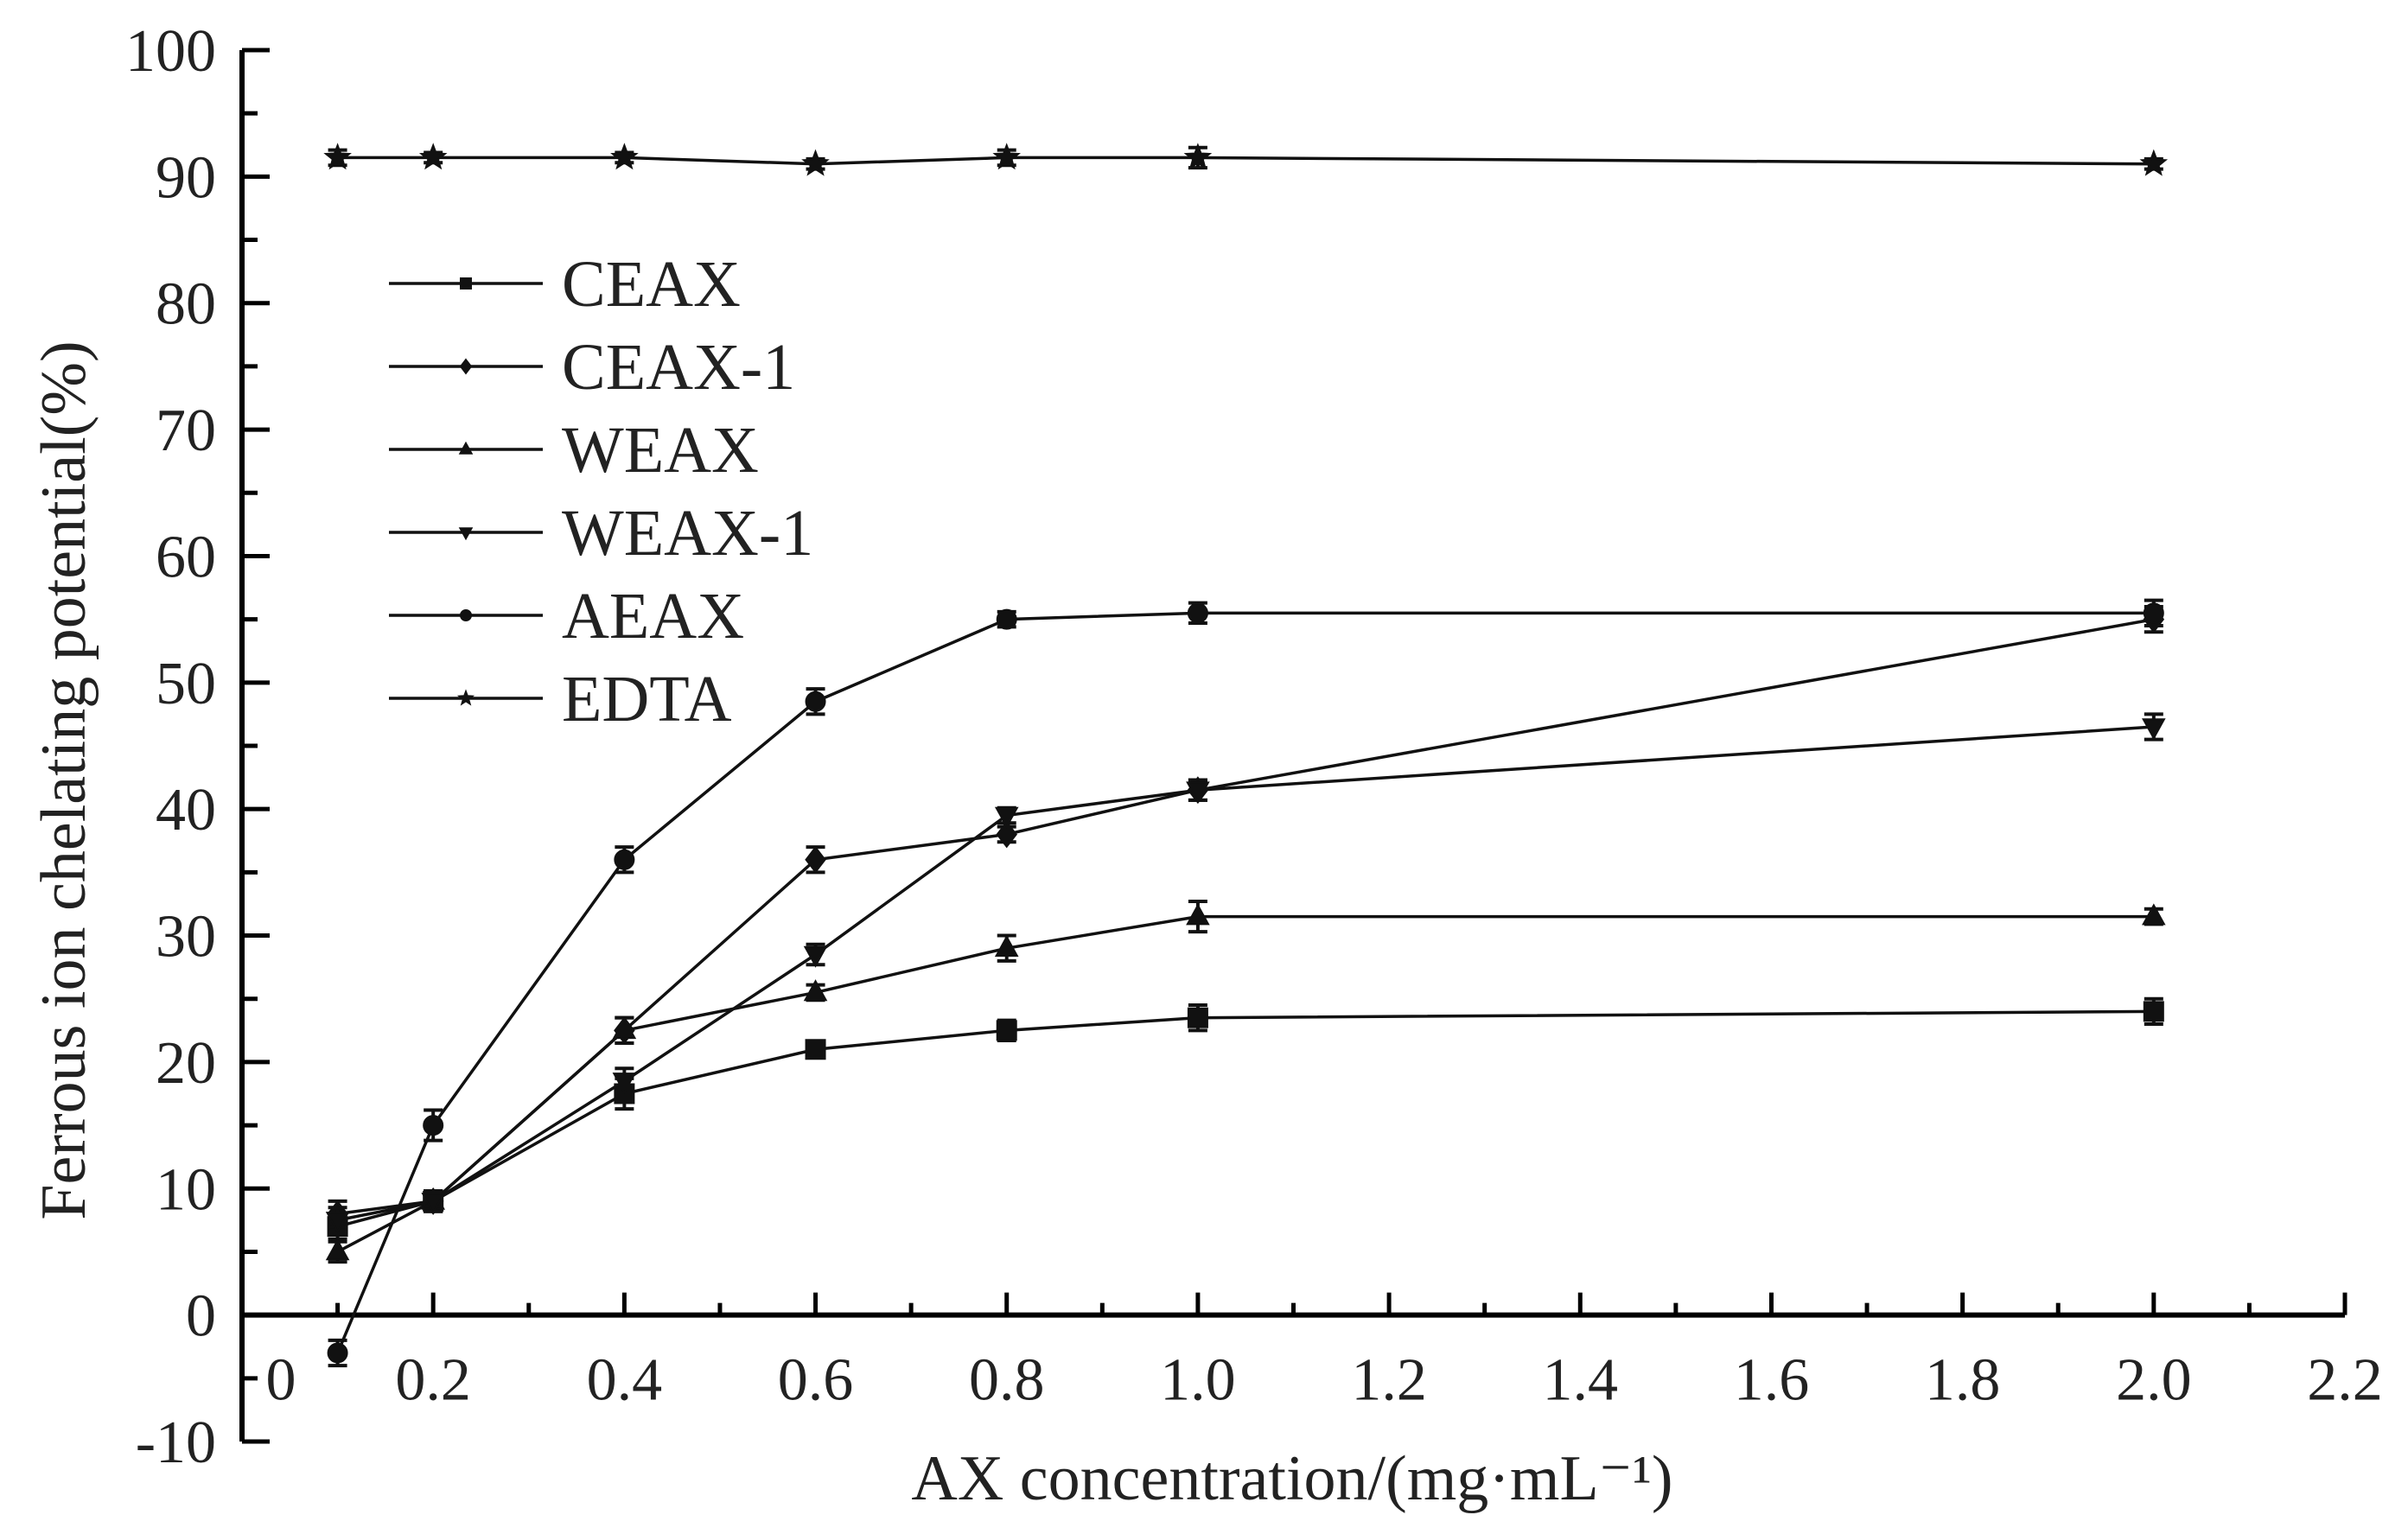 The height and width of the screenshot is (1534, 2408). Describe the element at coordinates (1581, 1380) in the screenshot. I see `x-tick-label: 1.4` at that location.